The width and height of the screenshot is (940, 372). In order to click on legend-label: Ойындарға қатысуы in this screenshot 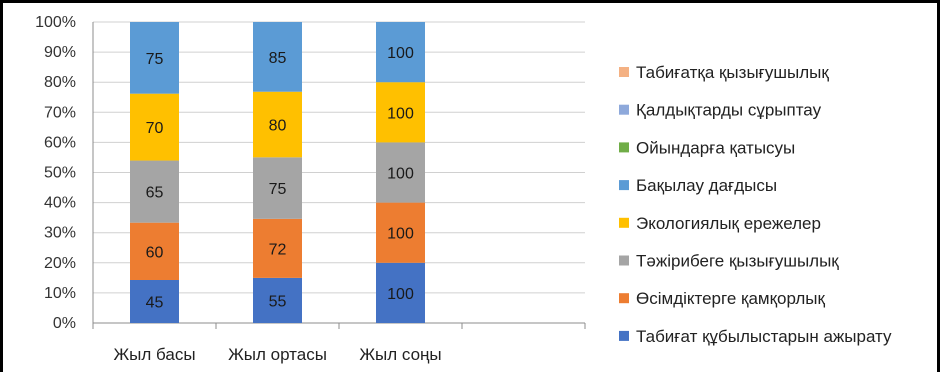, I will do `click(715, 147)`.